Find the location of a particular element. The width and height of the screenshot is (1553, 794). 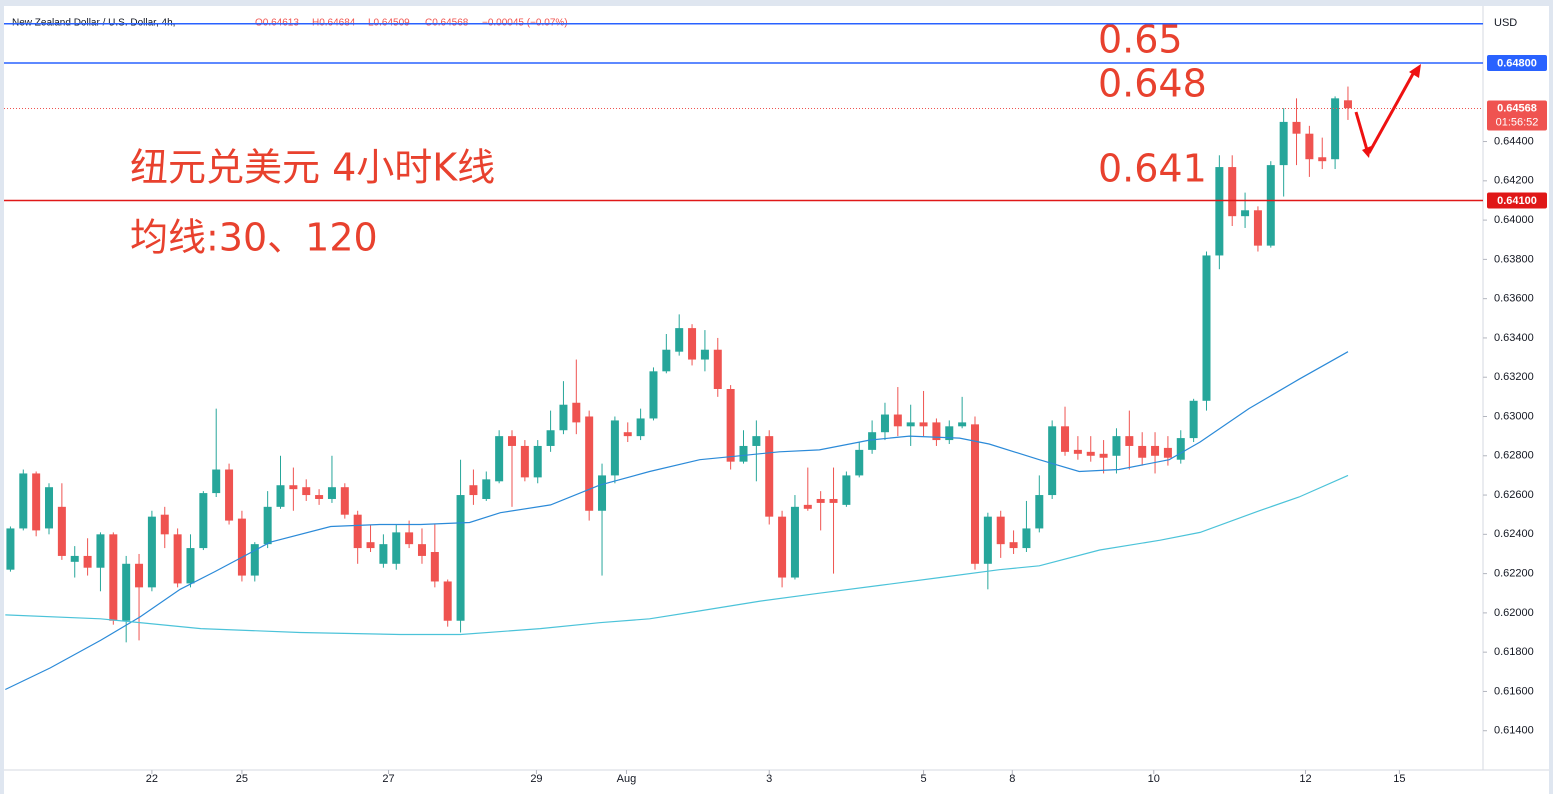

x-tick-label: 15 is located at coordinates (1399, 779).